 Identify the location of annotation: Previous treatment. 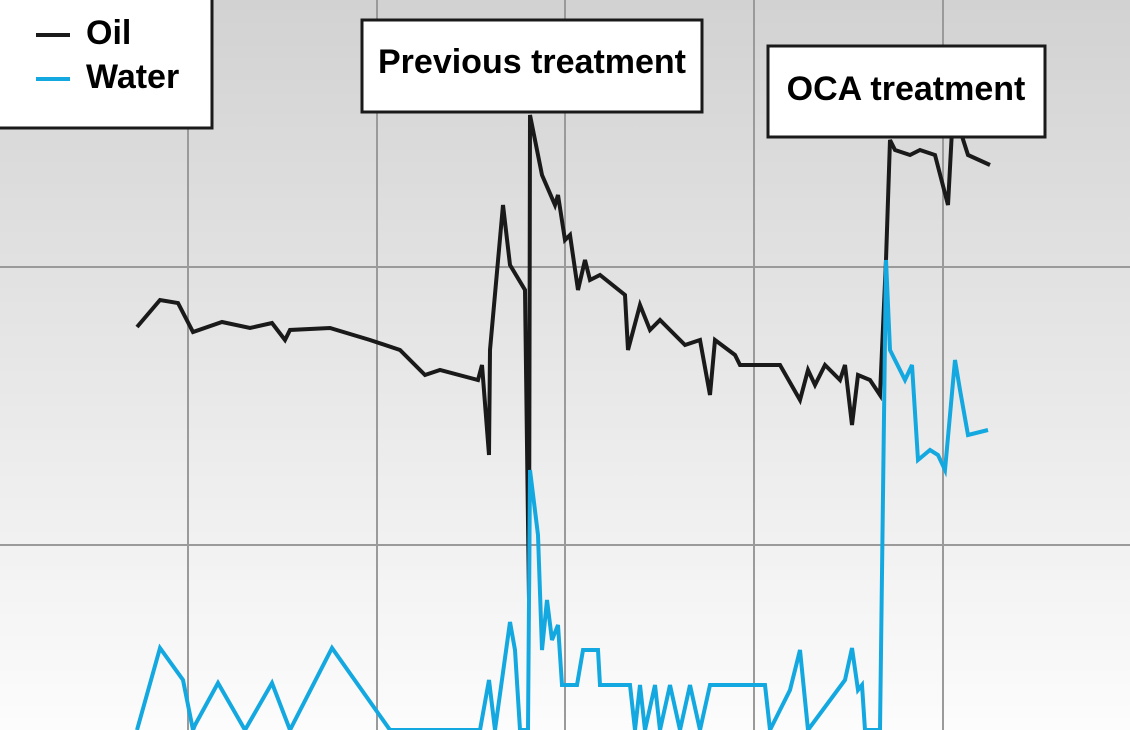
(532, 66).